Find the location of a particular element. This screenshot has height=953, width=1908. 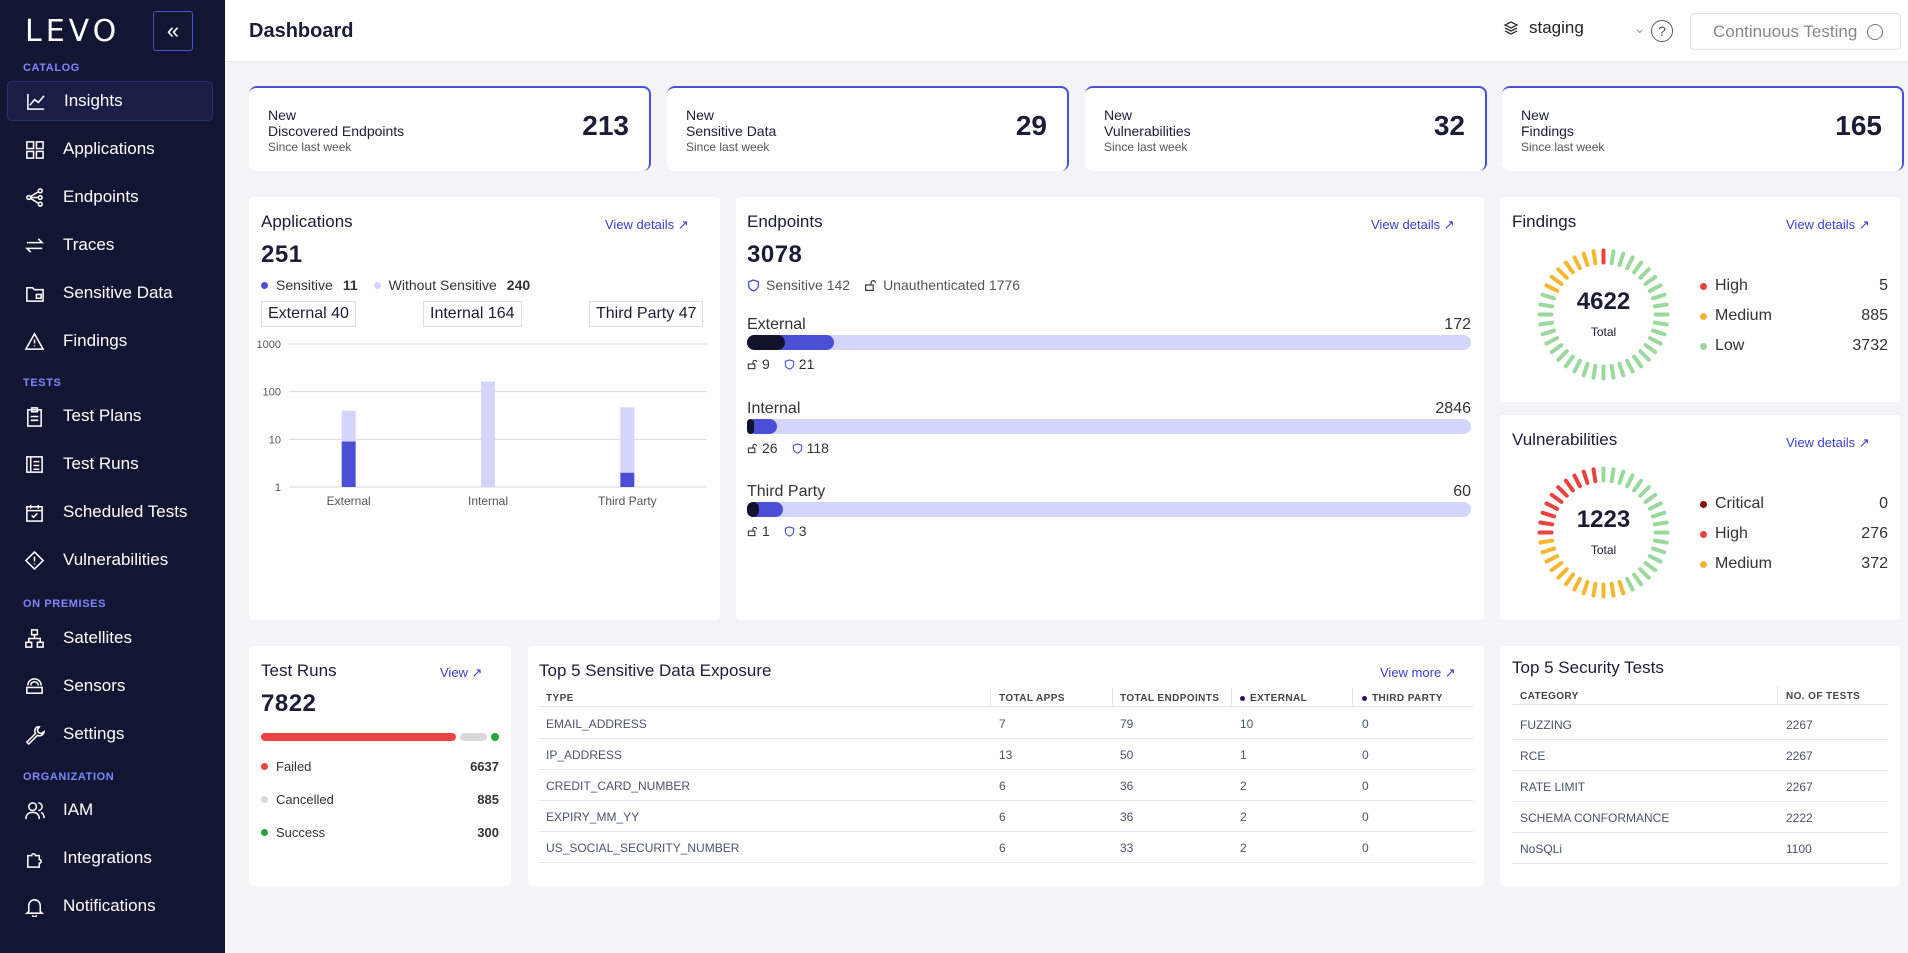

bar-third-party-sensitive is located at coordinates (627, 479).